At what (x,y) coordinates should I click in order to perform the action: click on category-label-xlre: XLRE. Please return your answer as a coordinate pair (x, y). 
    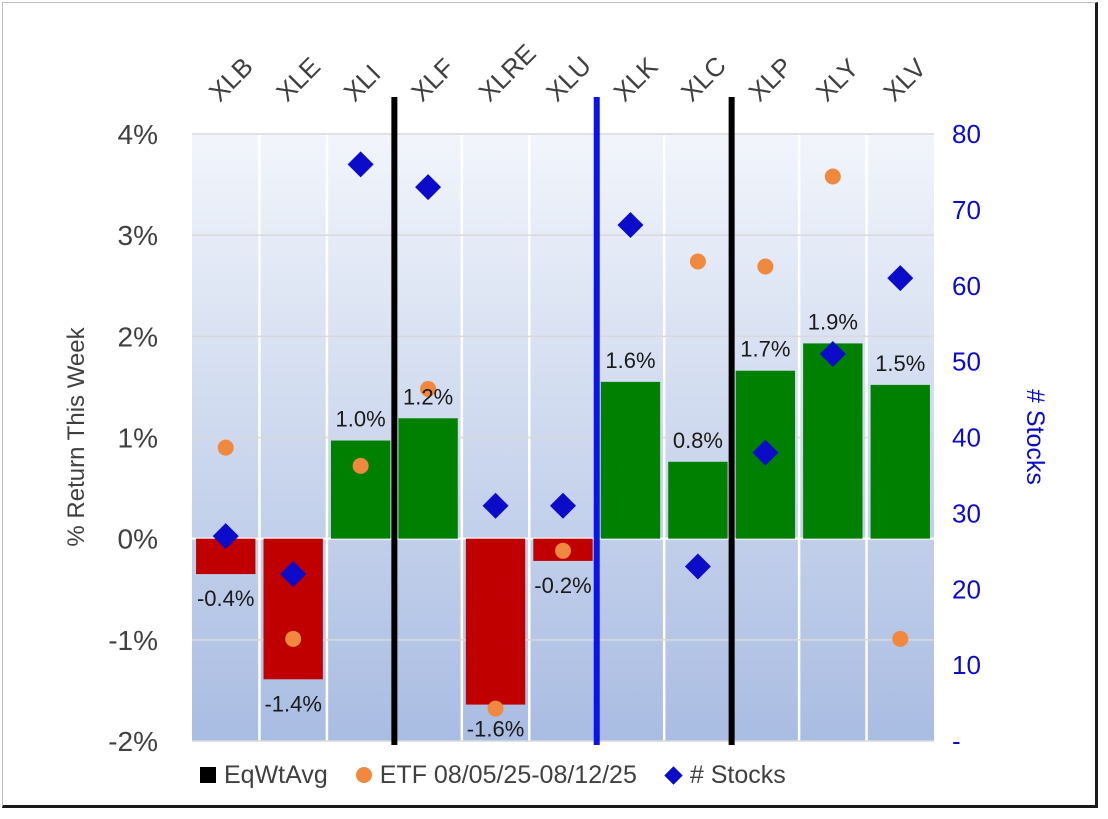
    Looking at the image, I should click on (507, 72).